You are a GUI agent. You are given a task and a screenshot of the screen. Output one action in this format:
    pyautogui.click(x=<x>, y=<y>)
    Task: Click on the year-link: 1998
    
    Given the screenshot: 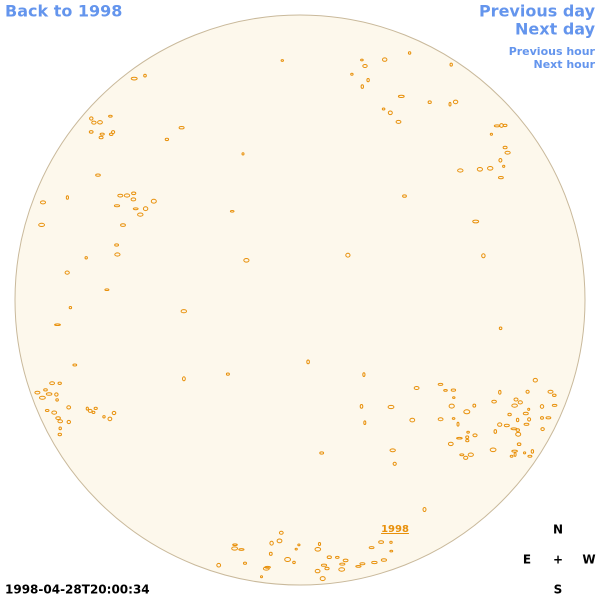 What is the action you would take?
    pyautogui.click(x=395, y=529)
    